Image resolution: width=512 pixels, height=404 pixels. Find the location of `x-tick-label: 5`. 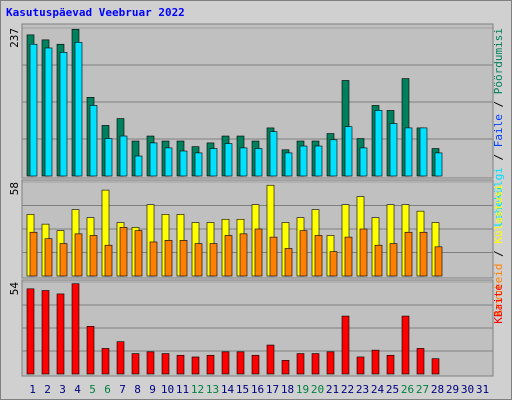

x-tick-label: 5 is located at coordinates (92, 389).